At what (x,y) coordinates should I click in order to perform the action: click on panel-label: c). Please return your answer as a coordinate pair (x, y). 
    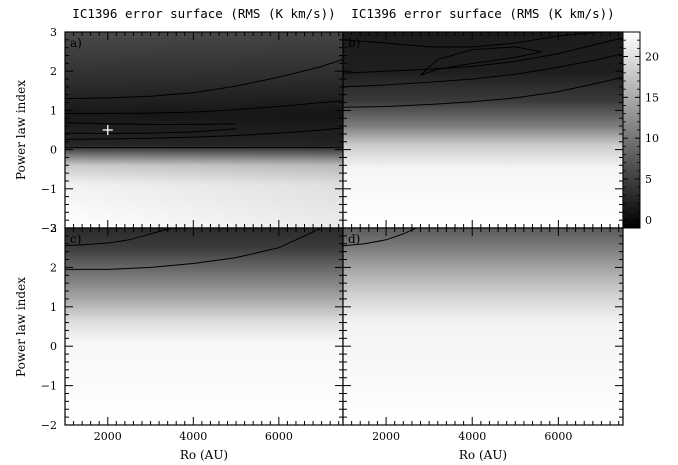
    Looking at the image, I should click on (75, 239).